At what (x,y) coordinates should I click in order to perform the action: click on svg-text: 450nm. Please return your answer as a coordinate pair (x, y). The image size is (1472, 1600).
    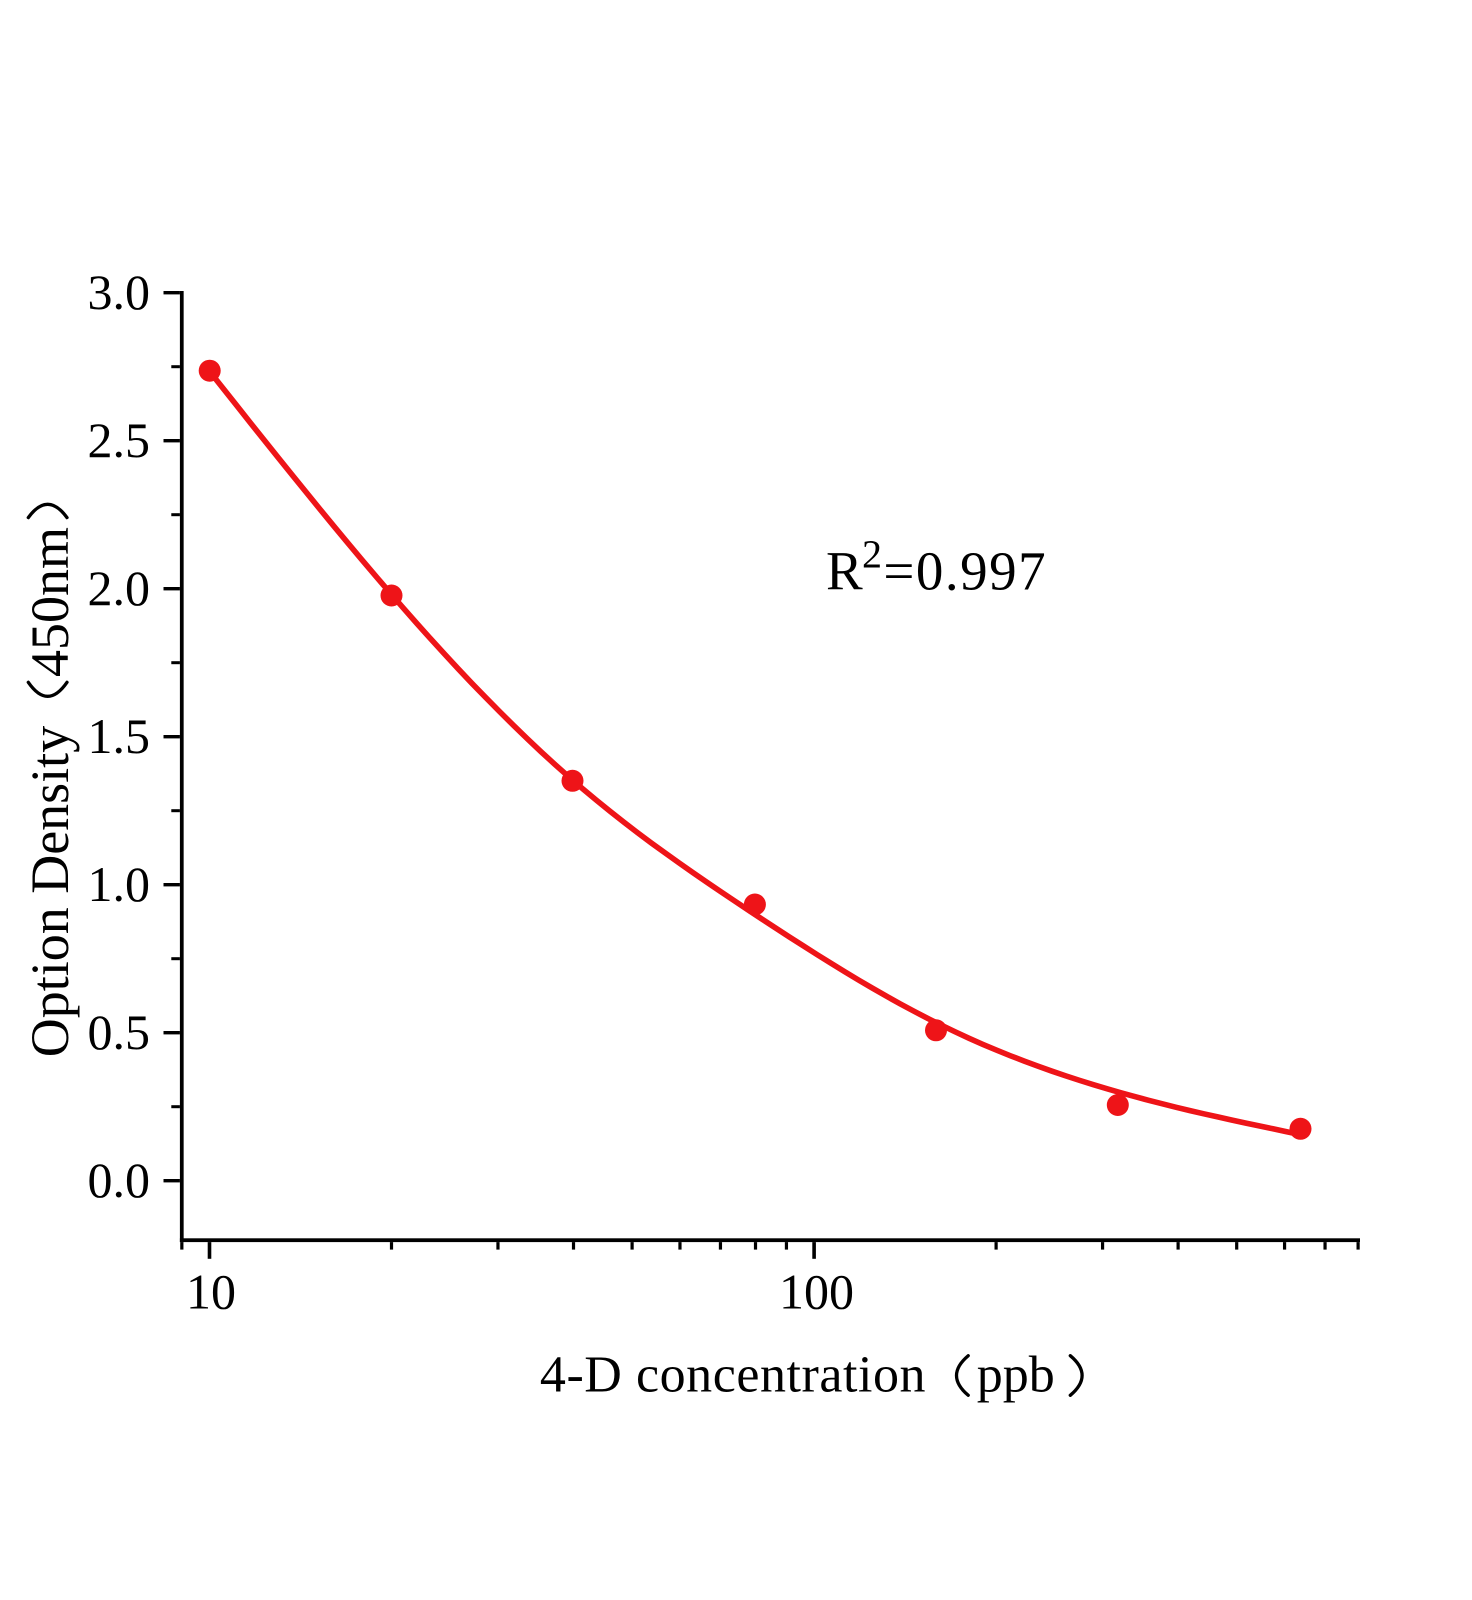
    Looking at the image, I should click on (50, 602).